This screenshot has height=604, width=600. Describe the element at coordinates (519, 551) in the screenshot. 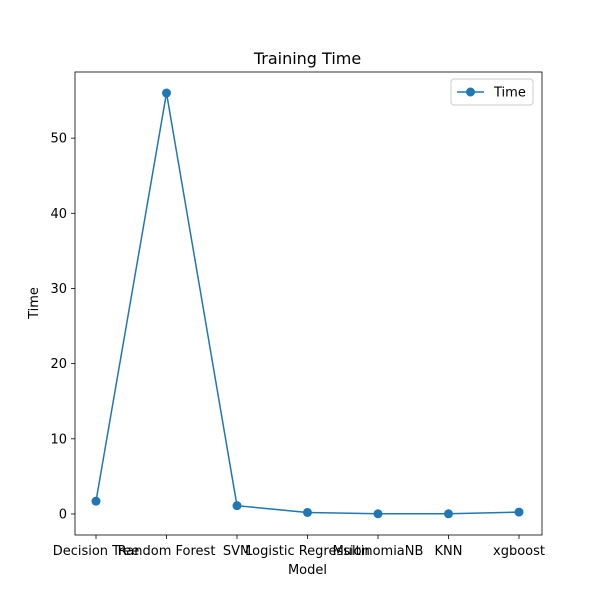

I see `x-tick-label: xgboost` at that location.